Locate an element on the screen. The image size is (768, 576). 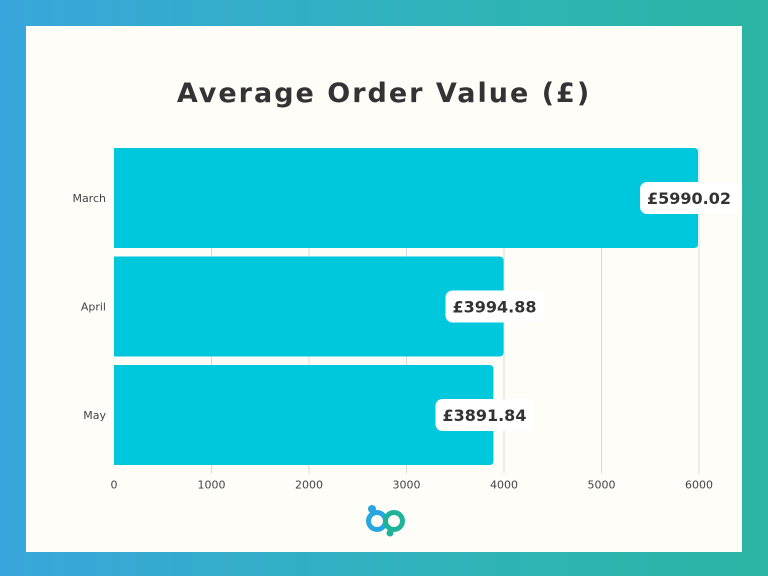
data-label: £5990.02 is located at coordinates (689, 198).